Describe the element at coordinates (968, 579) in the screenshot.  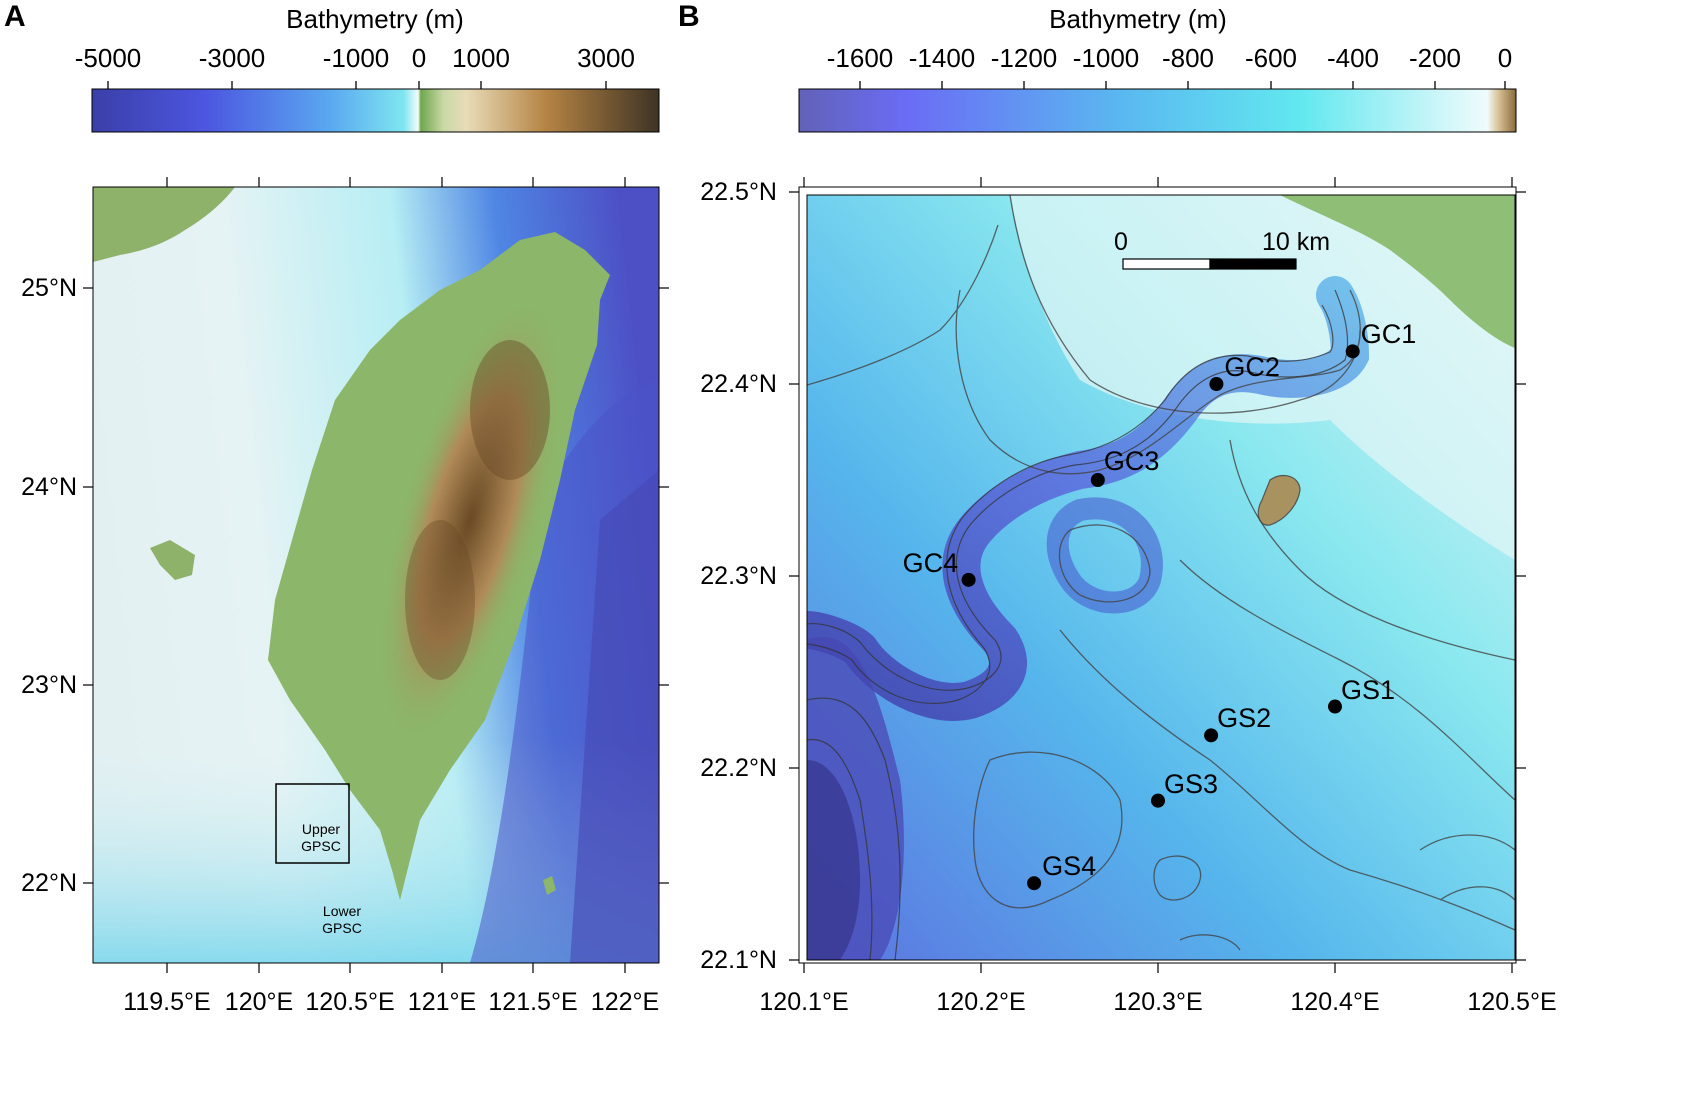
I see `site-marker-gc4` at that location.